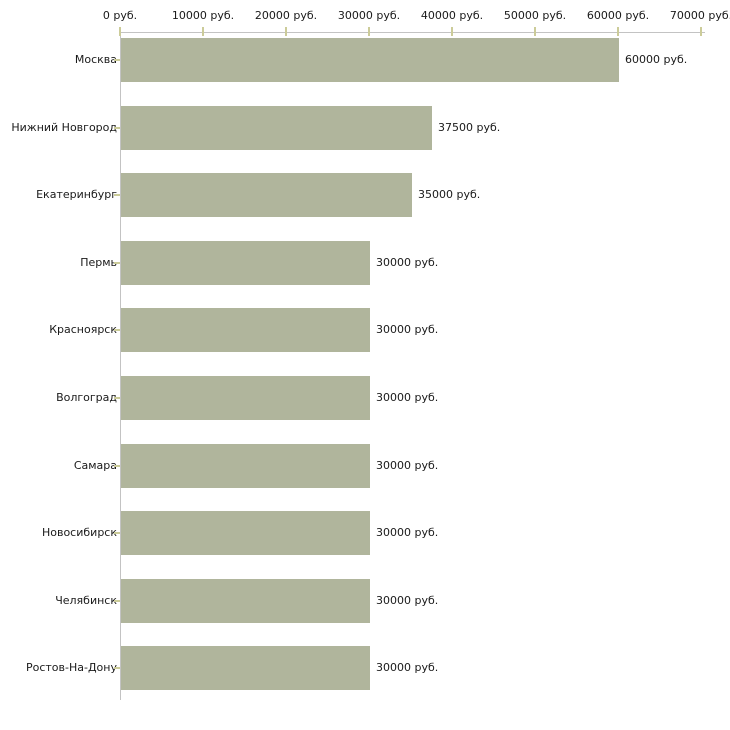 The width and height of the screenshot is (730, 730). I want to click on x-axis-tick-label: 60000 руб., so click(618, 15).